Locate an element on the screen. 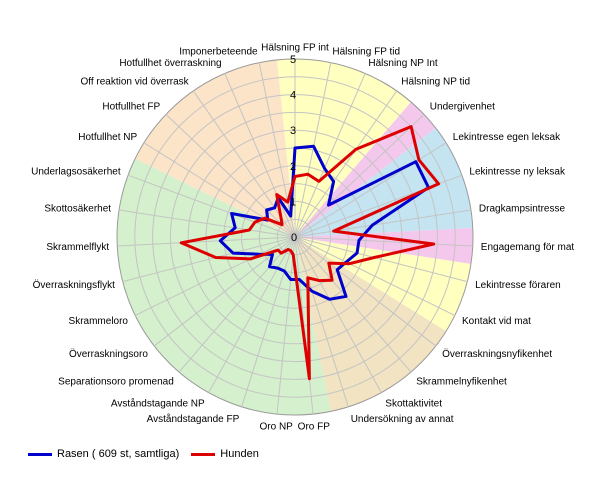  category-label: Avståndstagande NP is located at coordinates (158, 404).